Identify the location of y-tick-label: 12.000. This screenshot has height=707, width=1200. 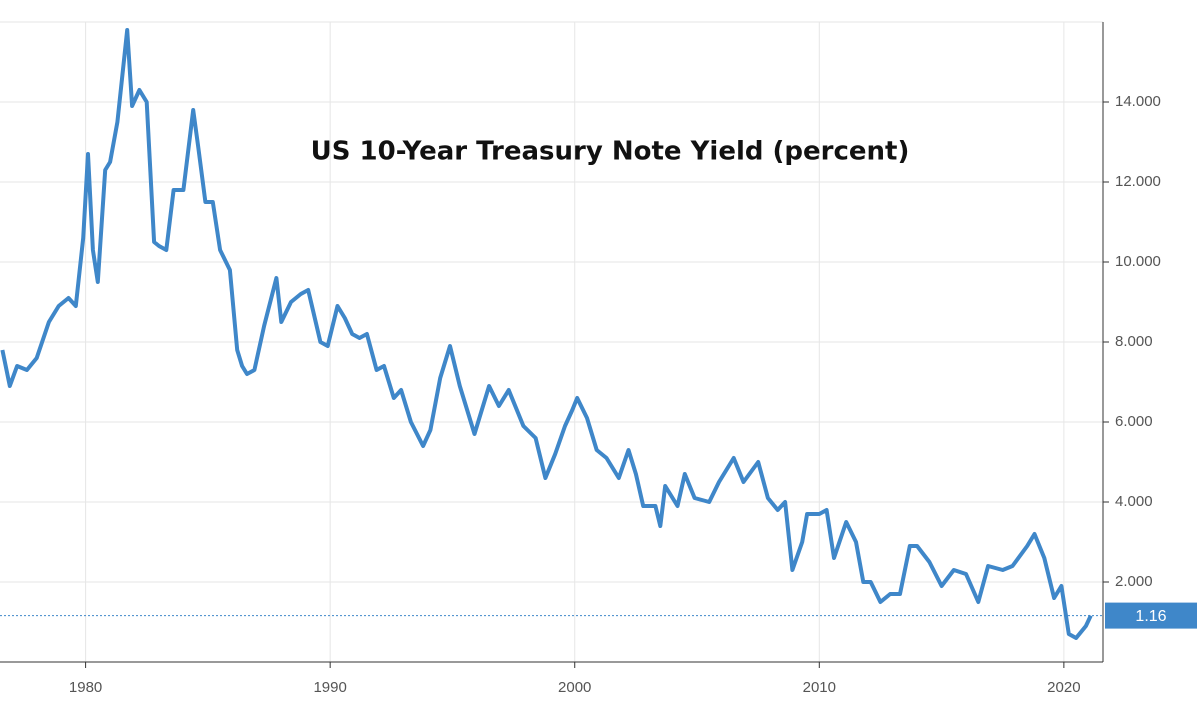
(1138, 181).